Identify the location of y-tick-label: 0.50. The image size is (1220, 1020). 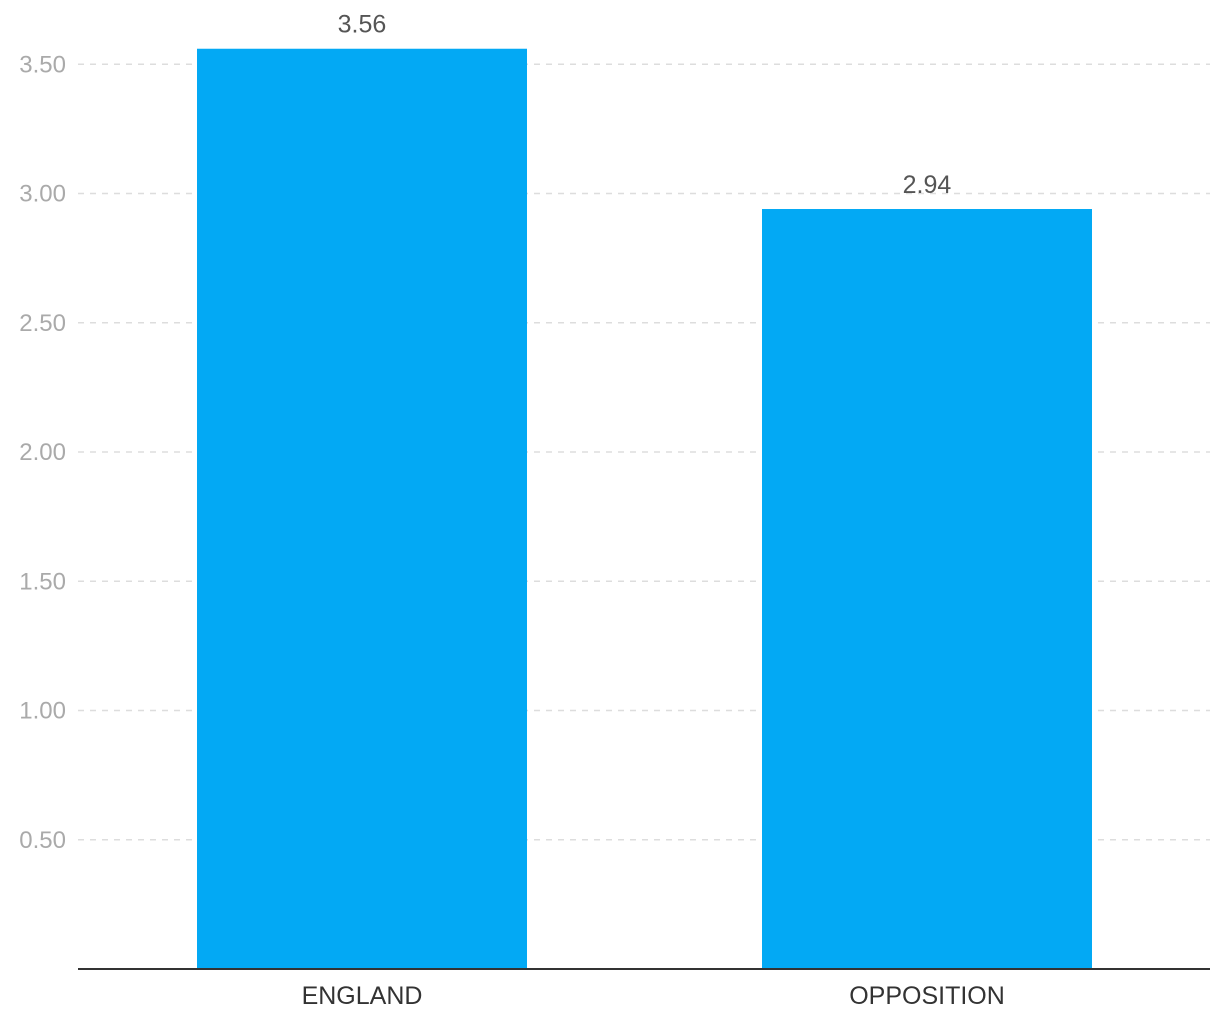
(42, 840).